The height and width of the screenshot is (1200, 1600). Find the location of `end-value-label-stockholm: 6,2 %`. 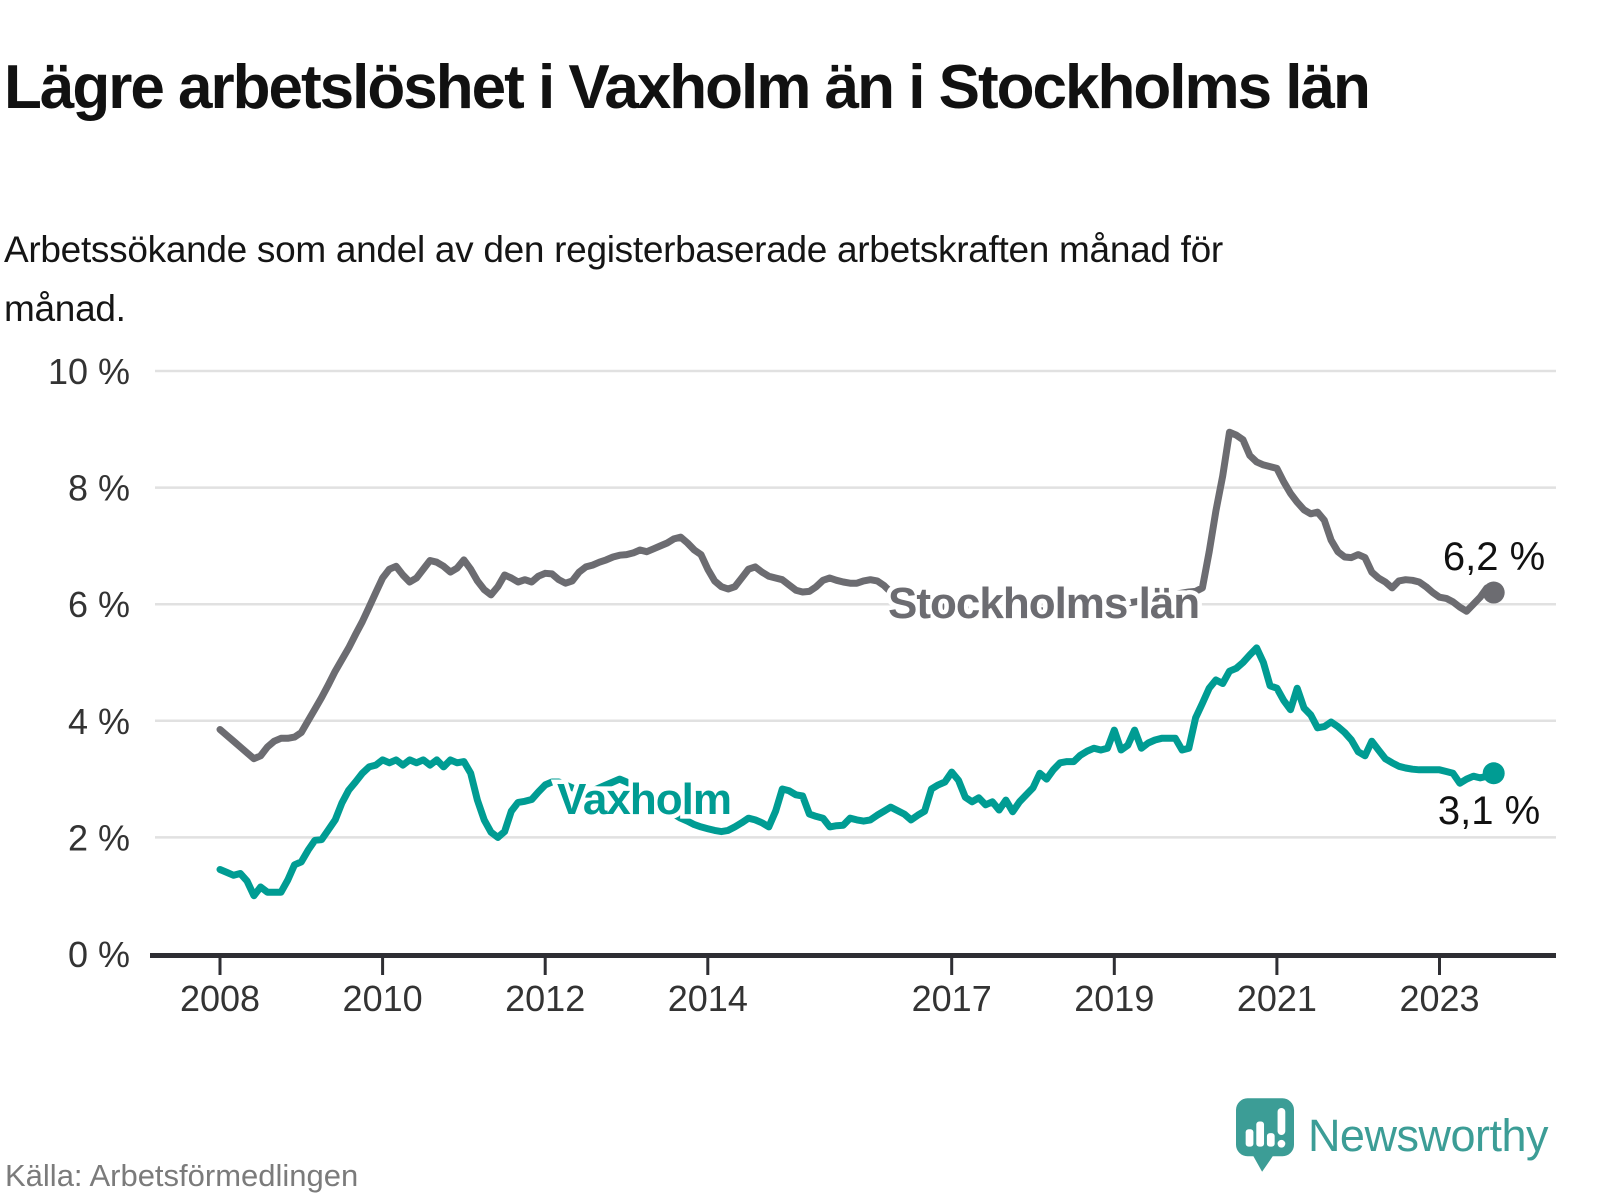

end-value-label-stockholm: 6,2 % is located at coordinates (1494, 557).